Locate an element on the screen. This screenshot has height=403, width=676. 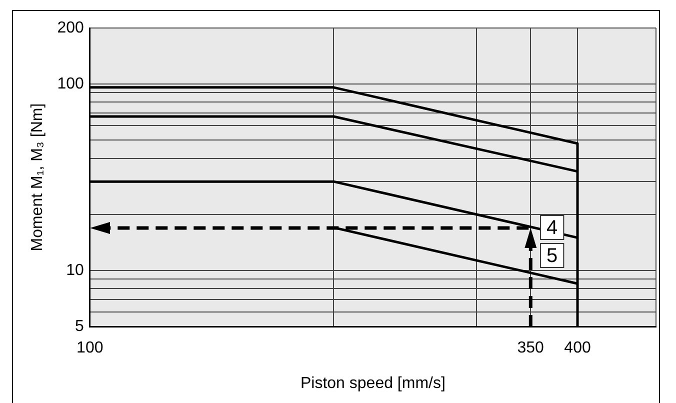
x-tick-label: 350 is located at coordinates (530, 348).